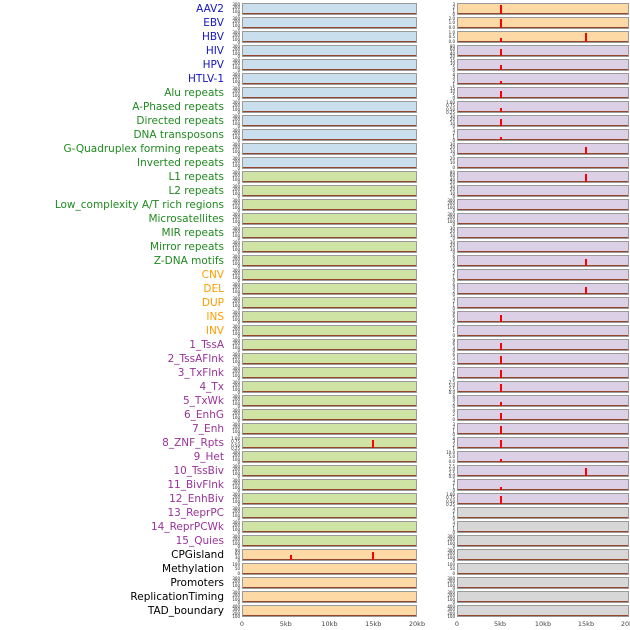 This screenshot has width=630, height=630. Describe the element at coordinates (315, 247) in the screenshot. I see `track-row: Mirror repeats 300 200 100 0 30 20 10 0` at that location.